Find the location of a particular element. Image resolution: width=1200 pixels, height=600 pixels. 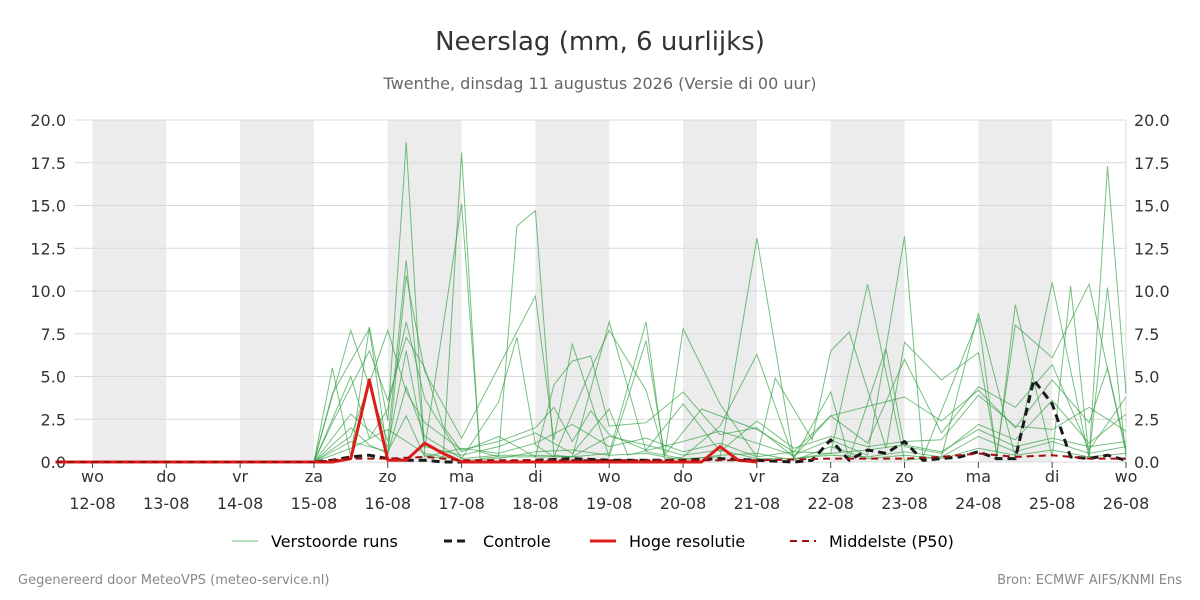

hires-series-line is located at coordinates (406, 421).